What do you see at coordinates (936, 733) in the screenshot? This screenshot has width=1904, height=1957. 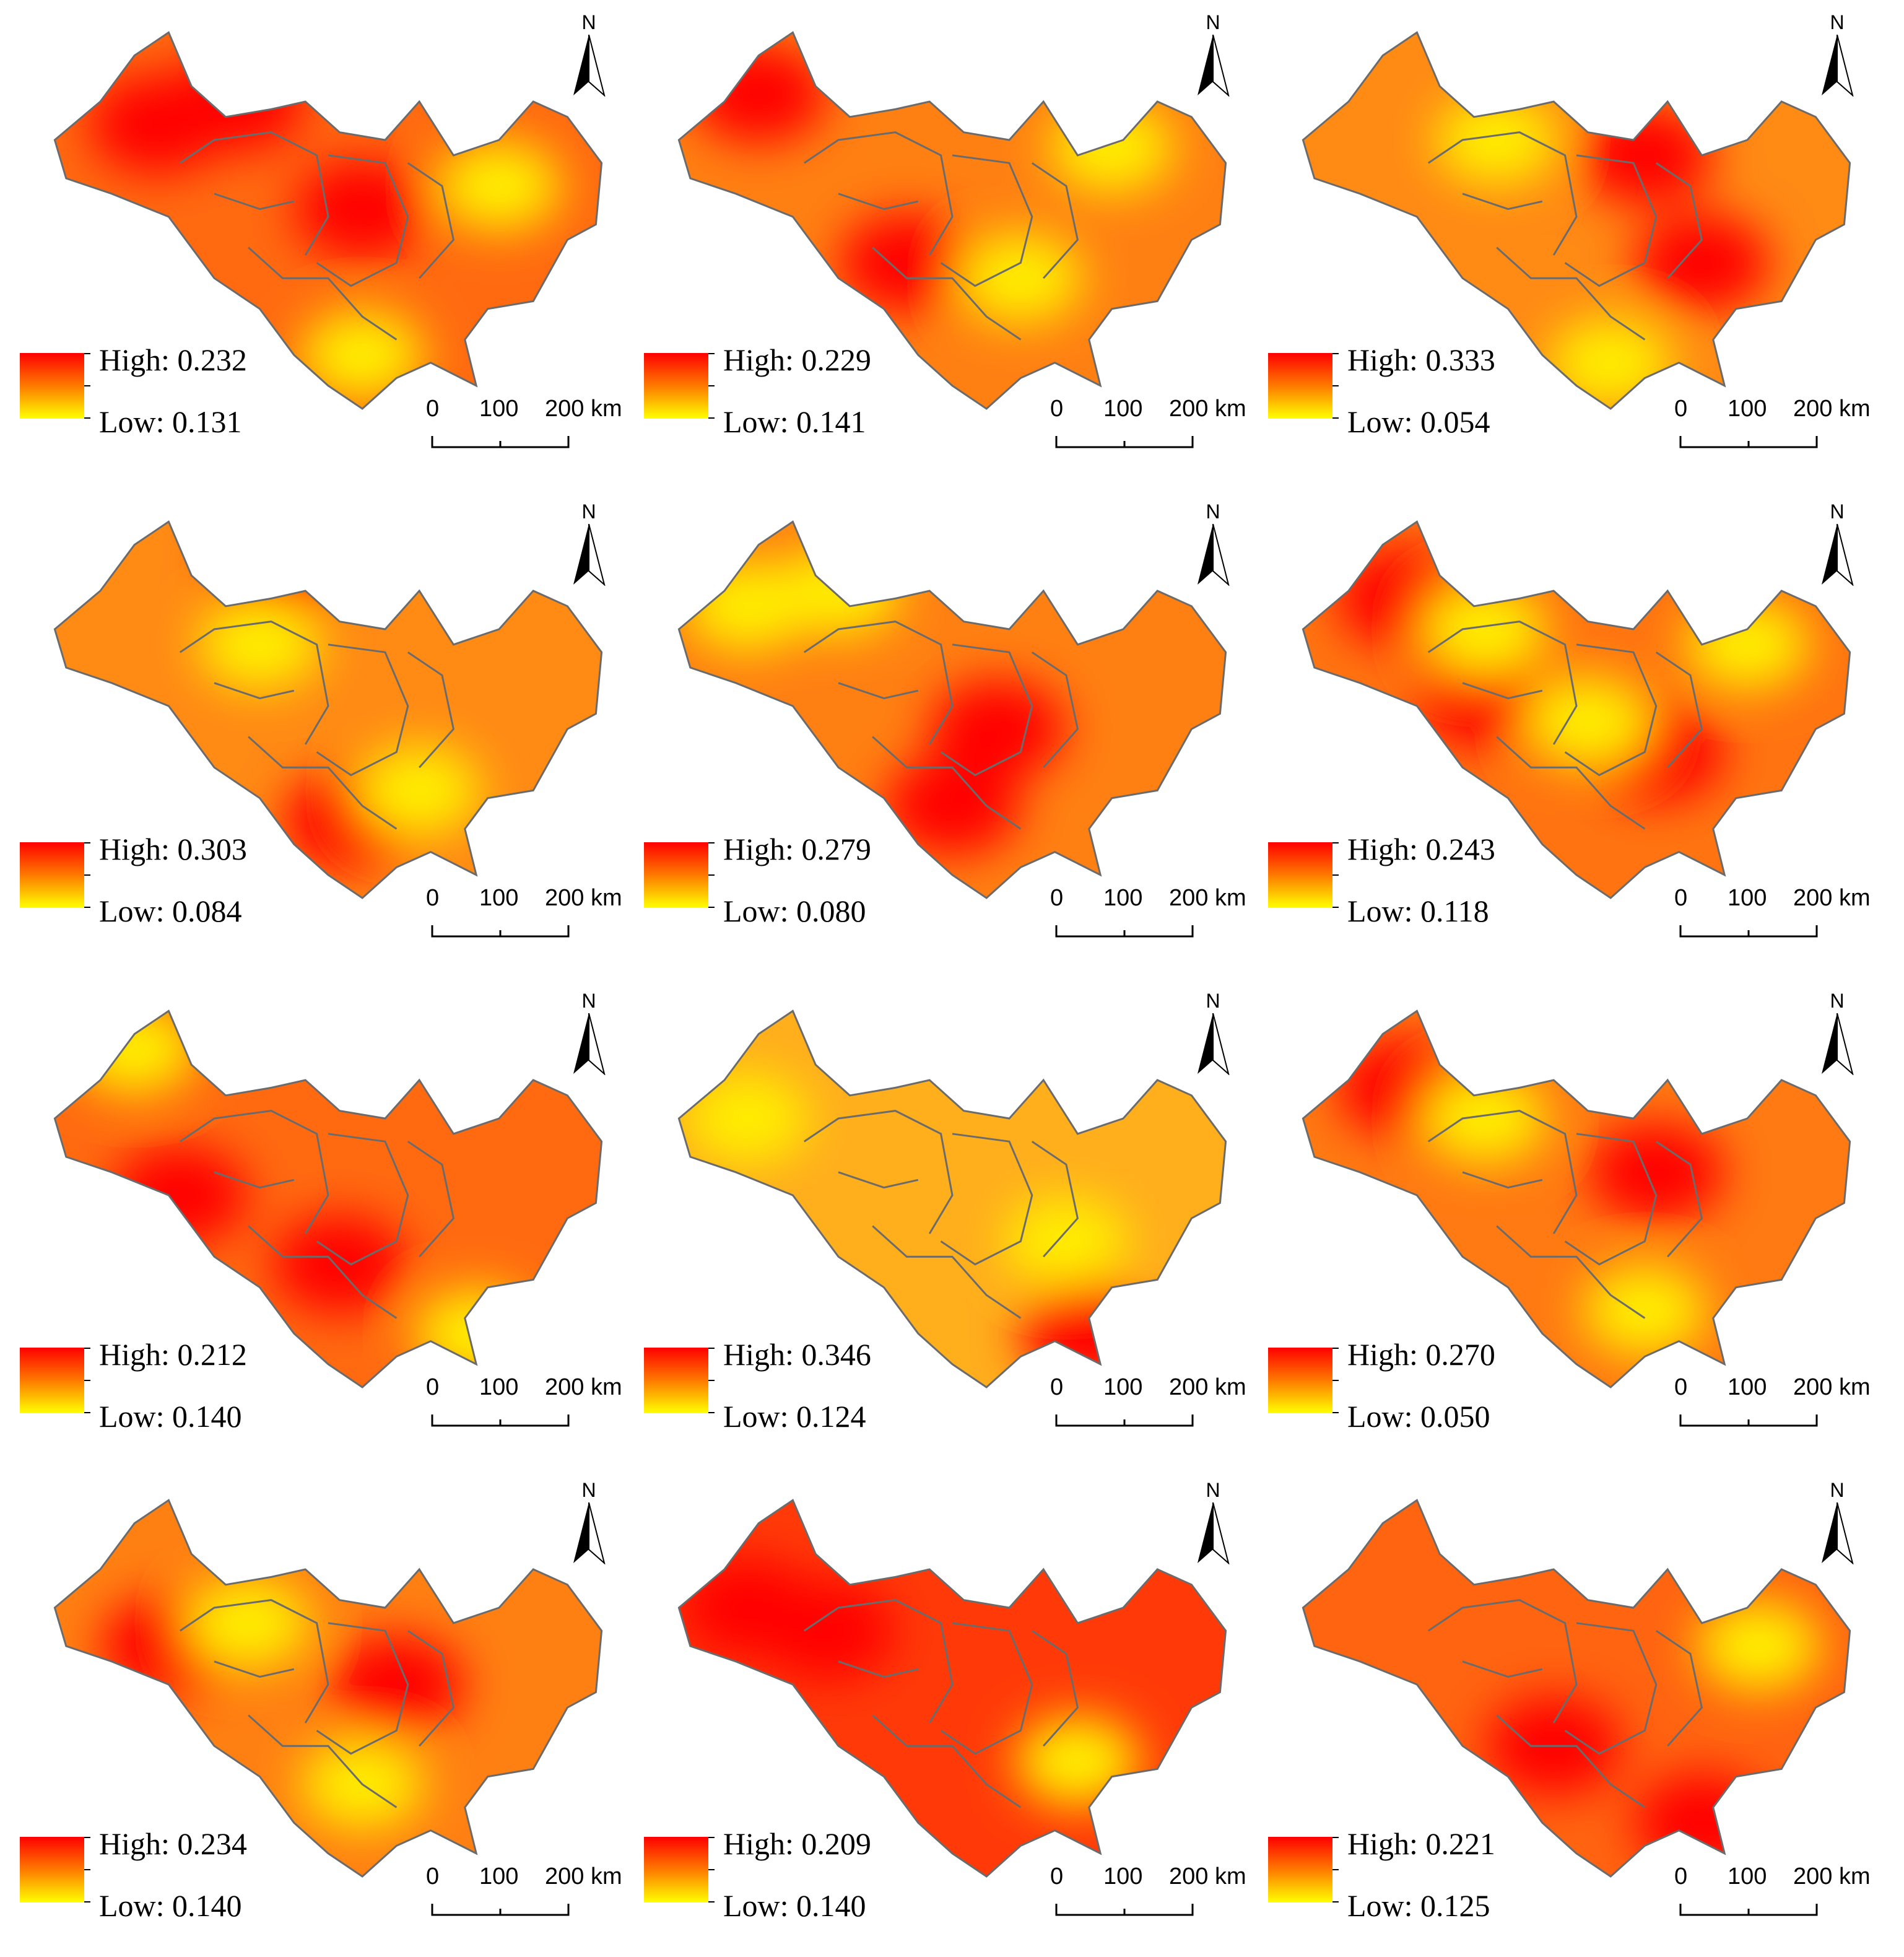 I see `map-panel-wsdi: High: 0.279 Low: 0.080 N 0 100 200 km` at bounding box center [936, 733].